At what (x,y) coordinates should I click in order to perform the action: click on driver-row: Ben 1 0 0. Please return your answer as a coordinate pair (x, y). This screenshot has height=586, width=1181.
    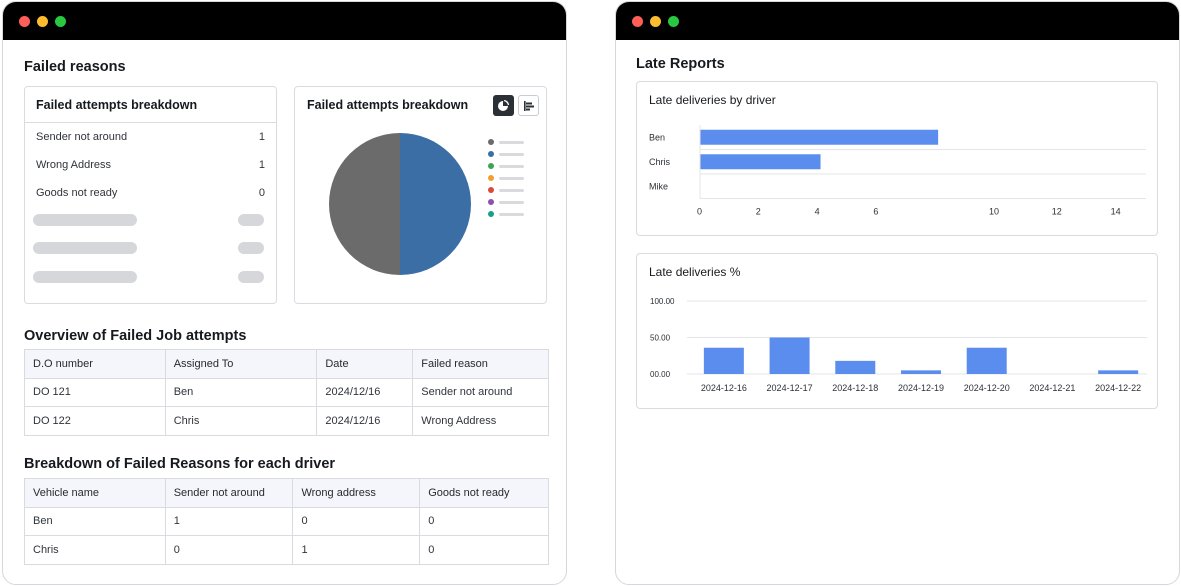
    Looking at the image, I should click on (286, 521).